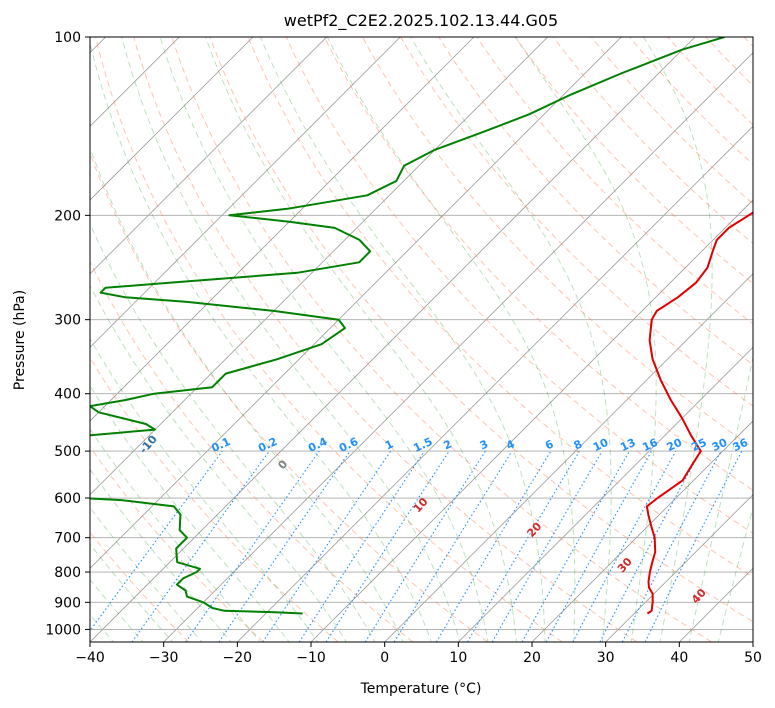 Image resolution: width=775 pixels, height=708 pixels. What do you see at coordinates (20, 340) in the screenshot?
I see `y-axis-label: Pressure (hPa)` at bounding box center [20, 340].